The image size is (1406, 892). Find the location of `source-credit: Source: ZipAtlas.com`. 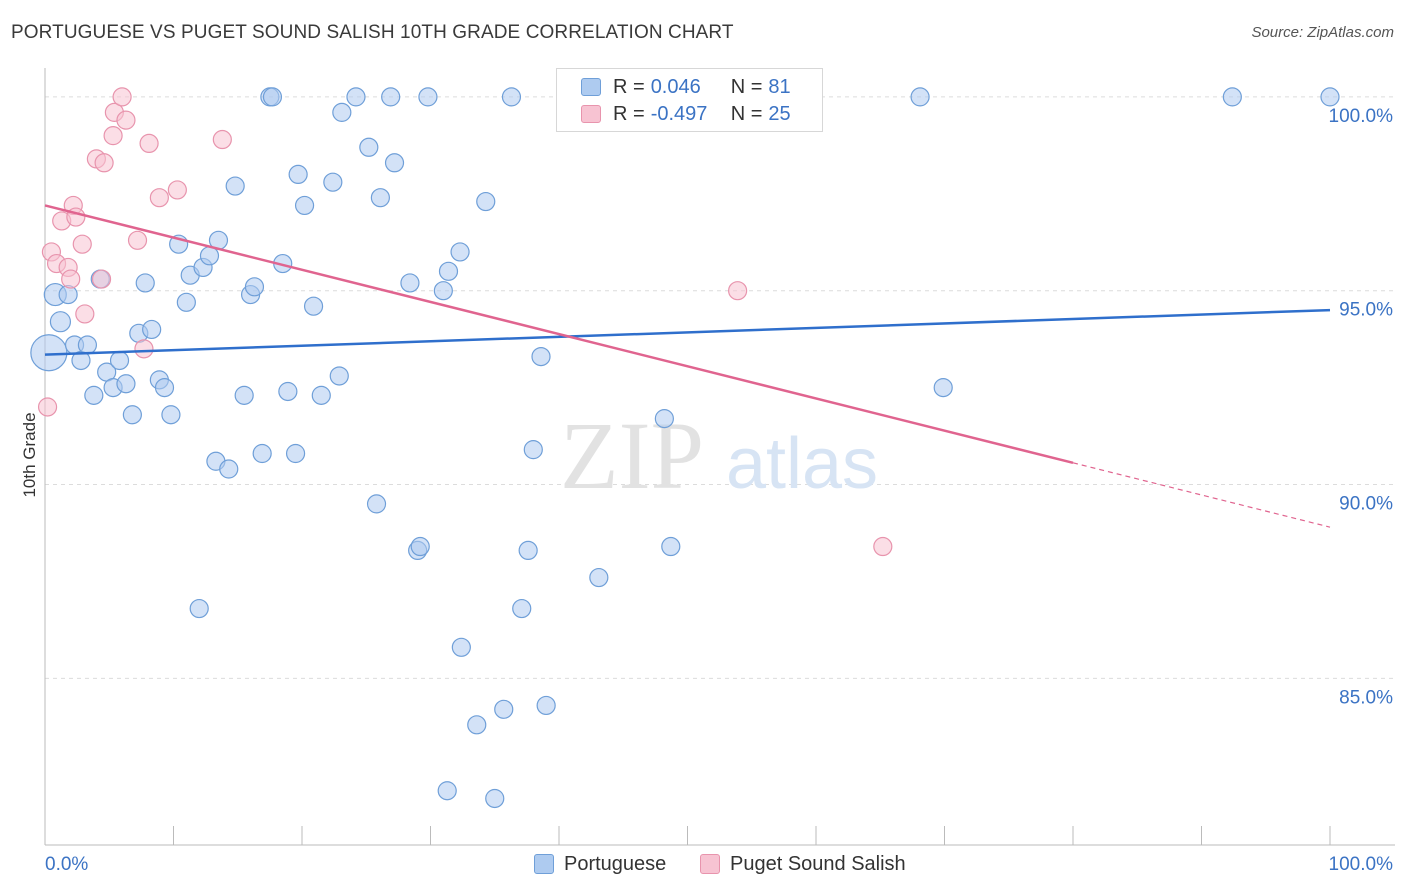

source-credit: Source: ZipAtlas.com is located at coordinates (1322, 32).